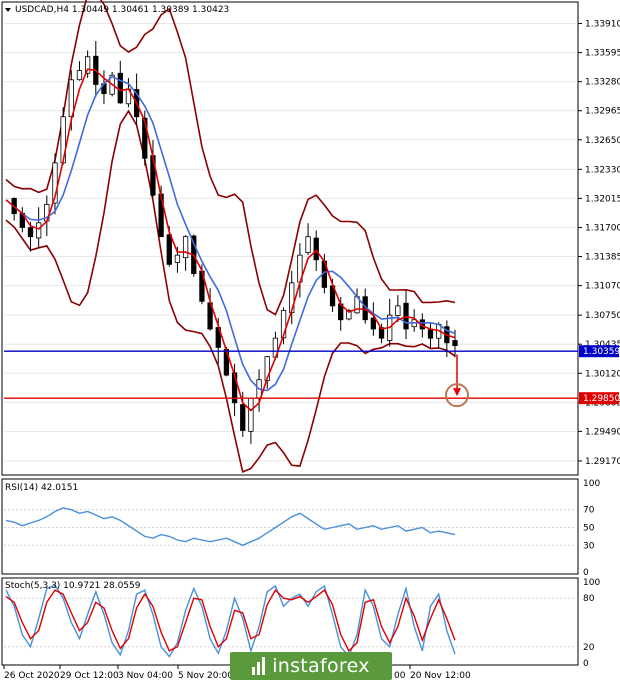  Describe the element at coordinates (589, 511) in the screenshot. I see `rsi-tick-label: 70` at that location.